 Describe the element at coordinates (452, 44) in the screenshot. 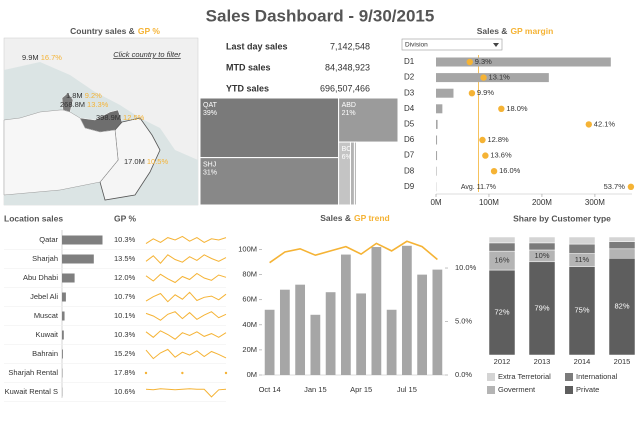

I see `division-dropdown` at that location.